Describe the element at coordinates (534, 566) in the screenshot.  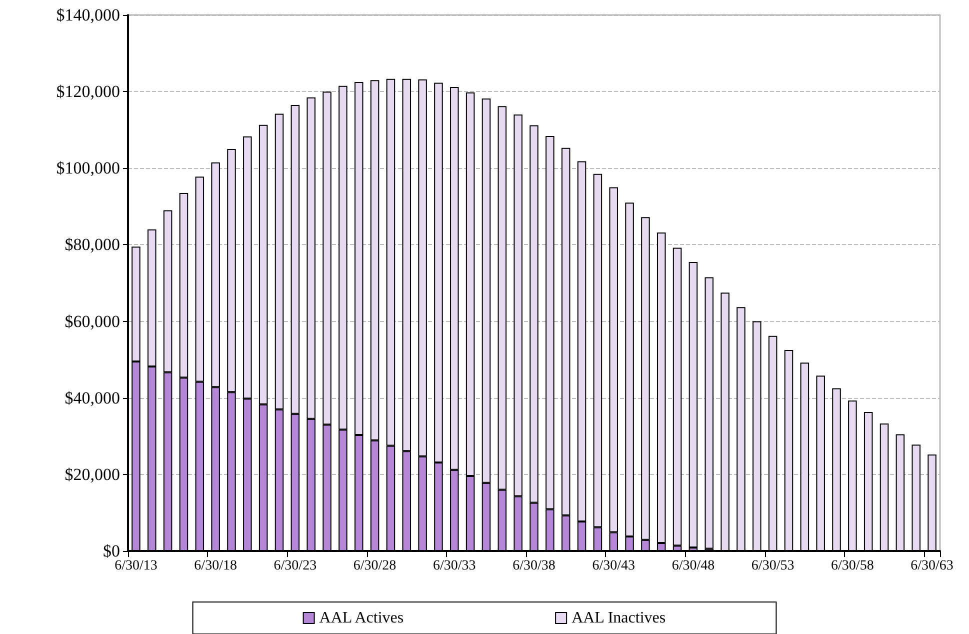
I see `x-tick-label: 6/30/38` at that location.